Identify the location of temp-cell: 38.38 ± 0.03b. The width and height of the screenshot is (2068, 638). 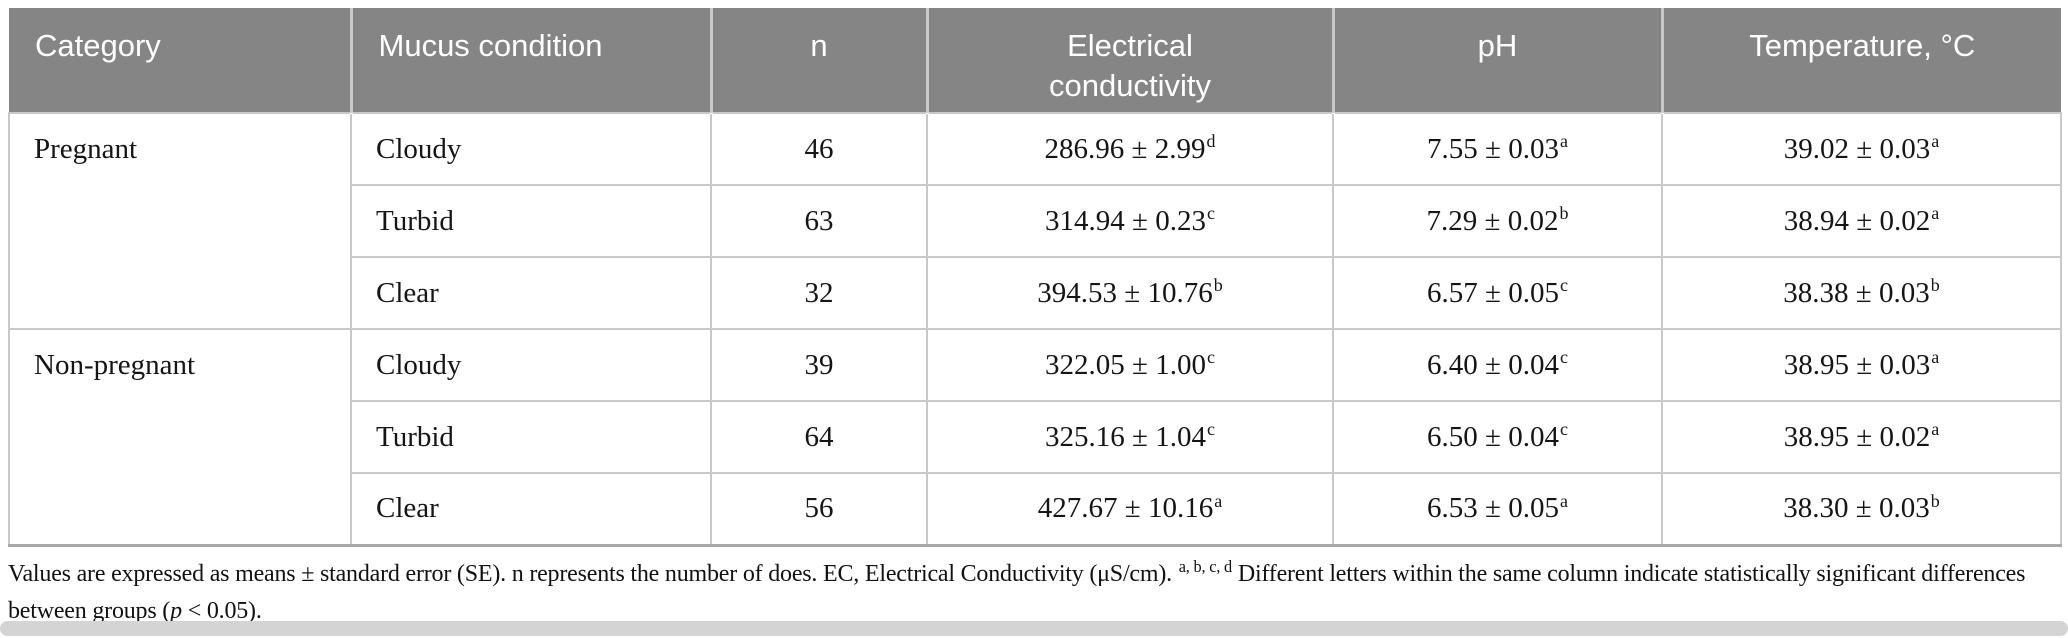
(1861, 293).